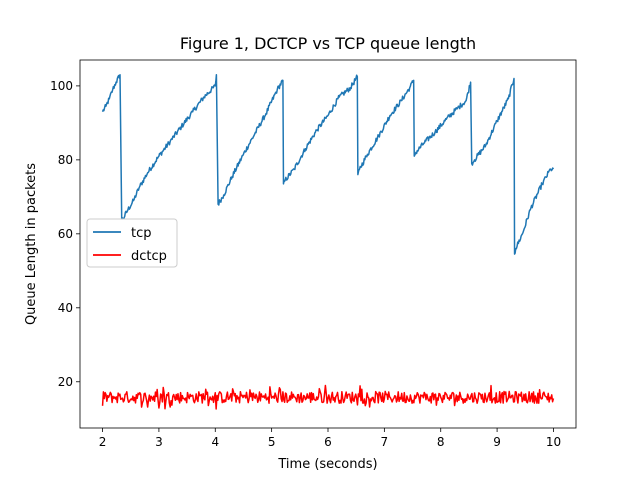 The width and height of the screenshot is (640, 484). What do you see at coordinates (149, 256) in the screenshot?
I see `legend-label-dctcp: dctcp` at bounding box center [149, 256].